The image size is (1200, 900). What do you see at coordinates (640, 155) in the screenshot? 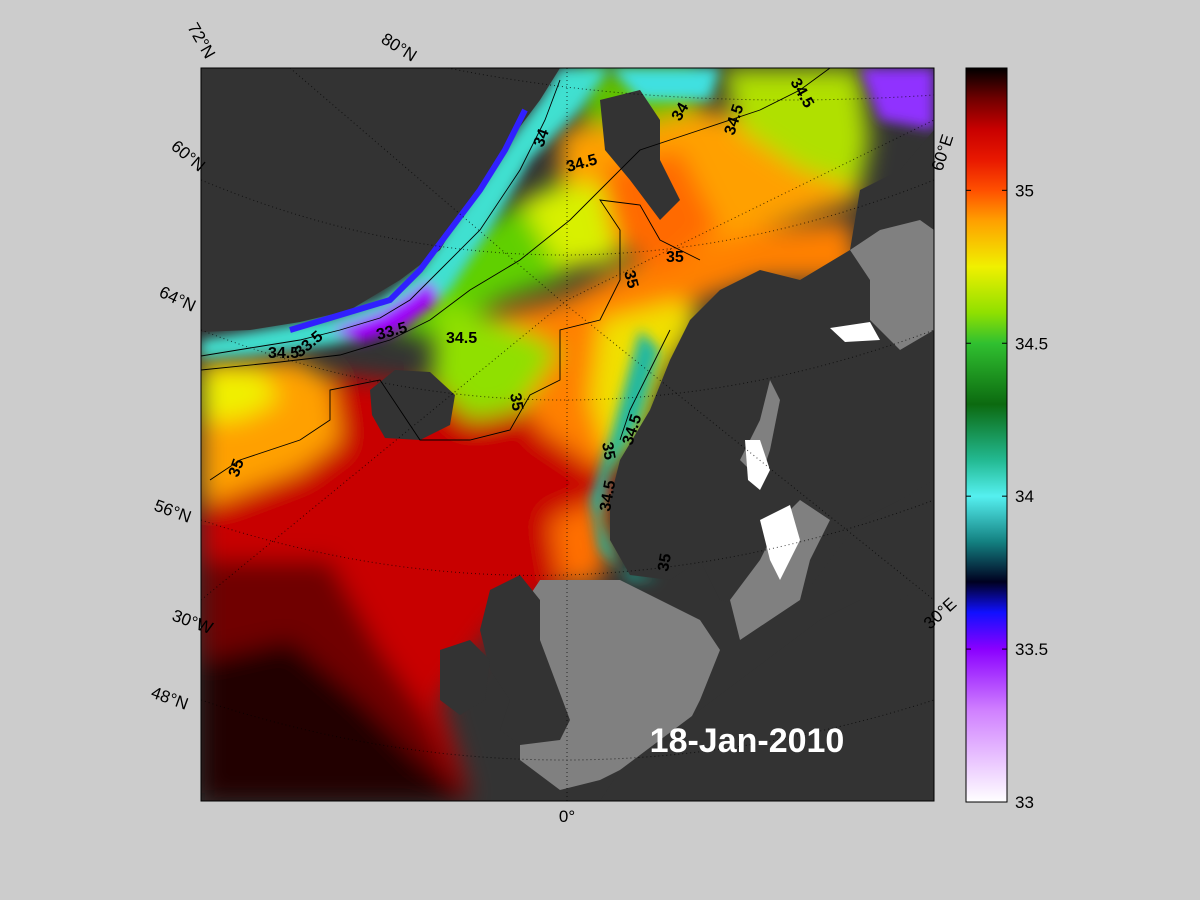
I see `svalbard-landmass` at bounding box center [640, 155].